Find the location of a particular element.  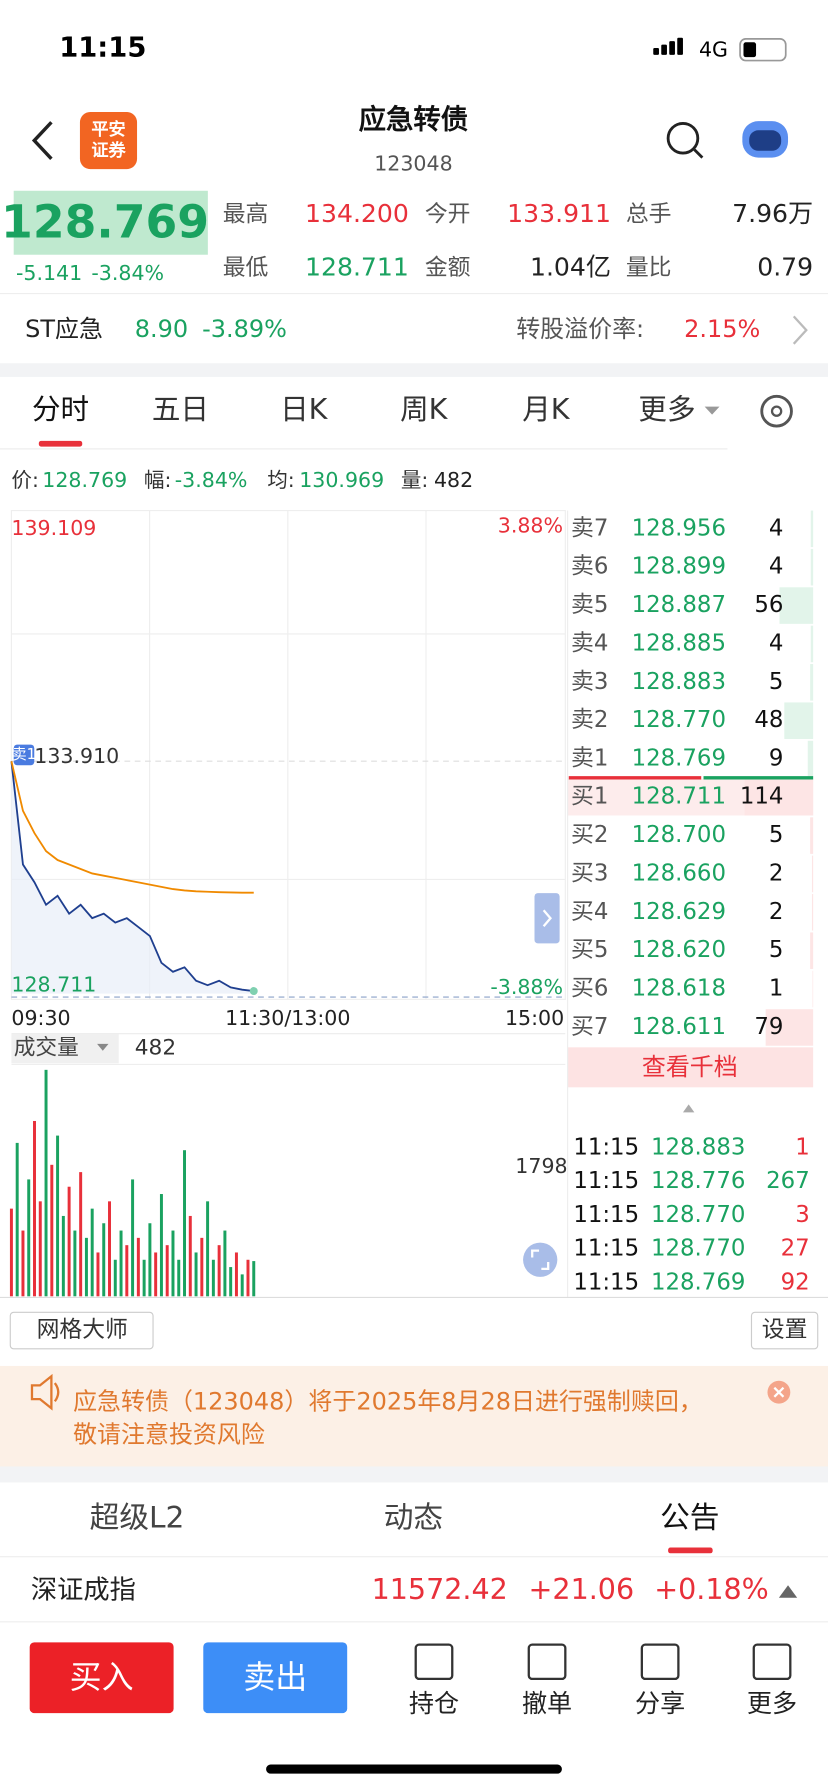

field-label: 总手 is located at coordinates (649, 214).